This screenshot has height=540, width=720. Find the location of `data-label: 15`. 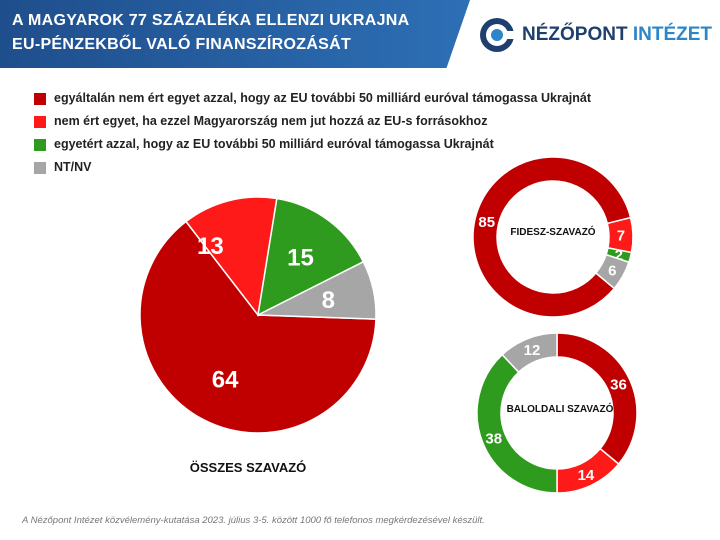

data-label: 15 is located at coordinates (300, 258).